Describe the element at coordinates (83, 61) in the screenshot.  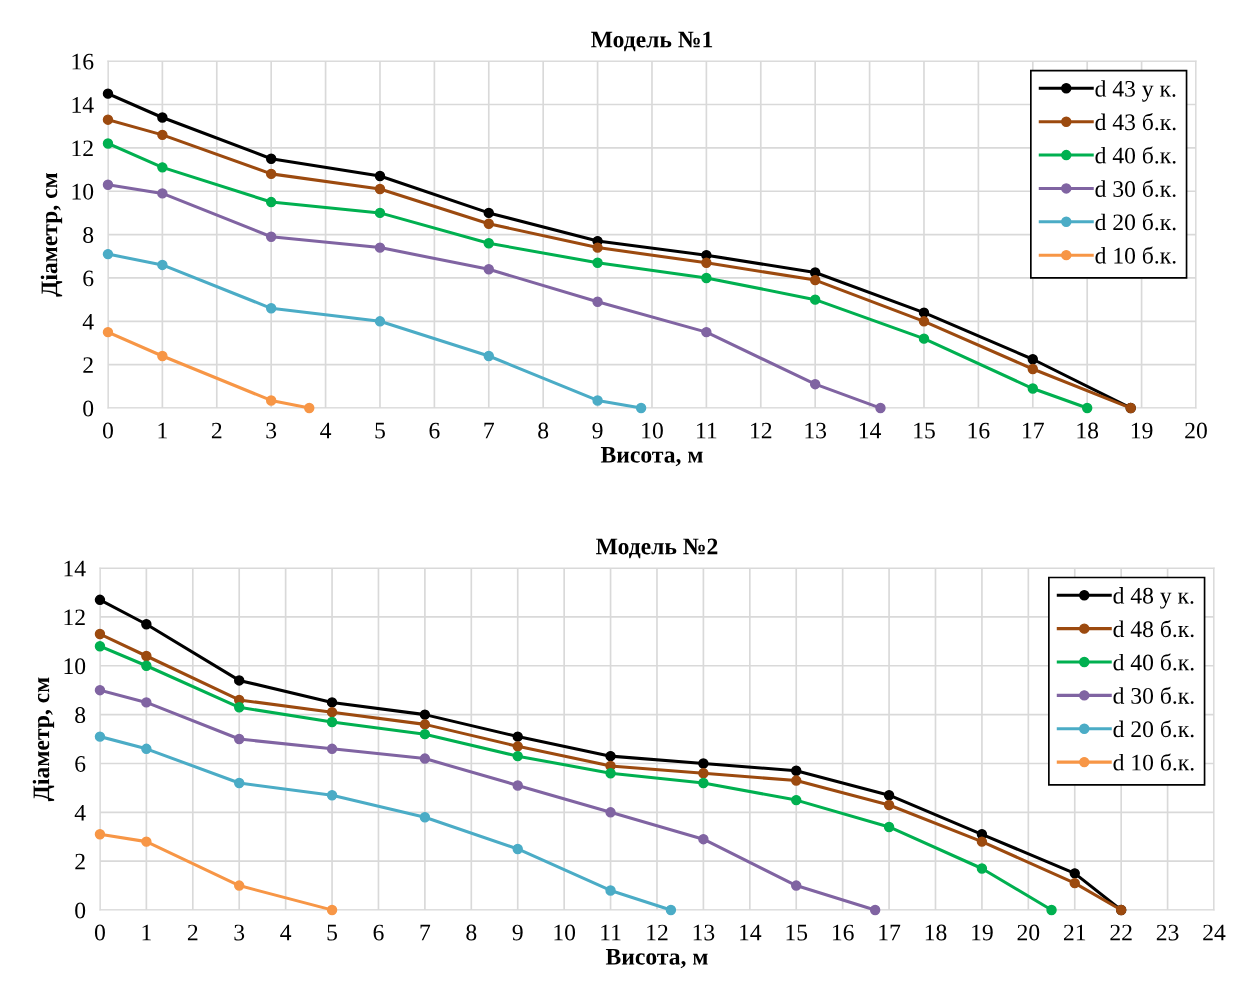
I see `y-tick-label: 16` at that location.